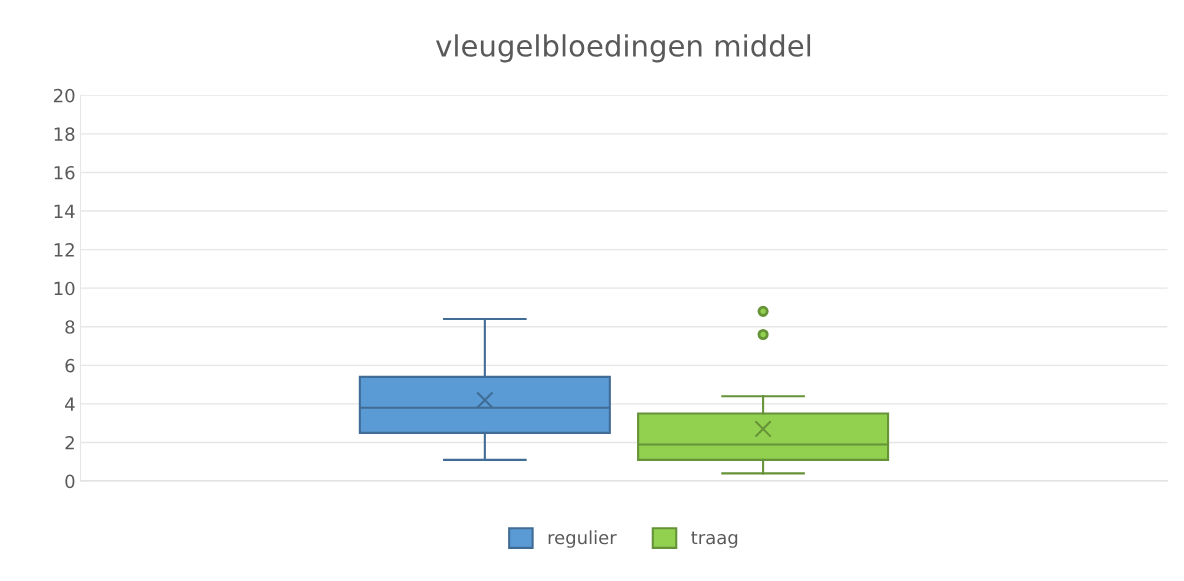 This screenshot has width=1184, height=581. Describe the element at coordinates (64, 288) in the screenshot. I see `y-tick-label: 10` at that location.